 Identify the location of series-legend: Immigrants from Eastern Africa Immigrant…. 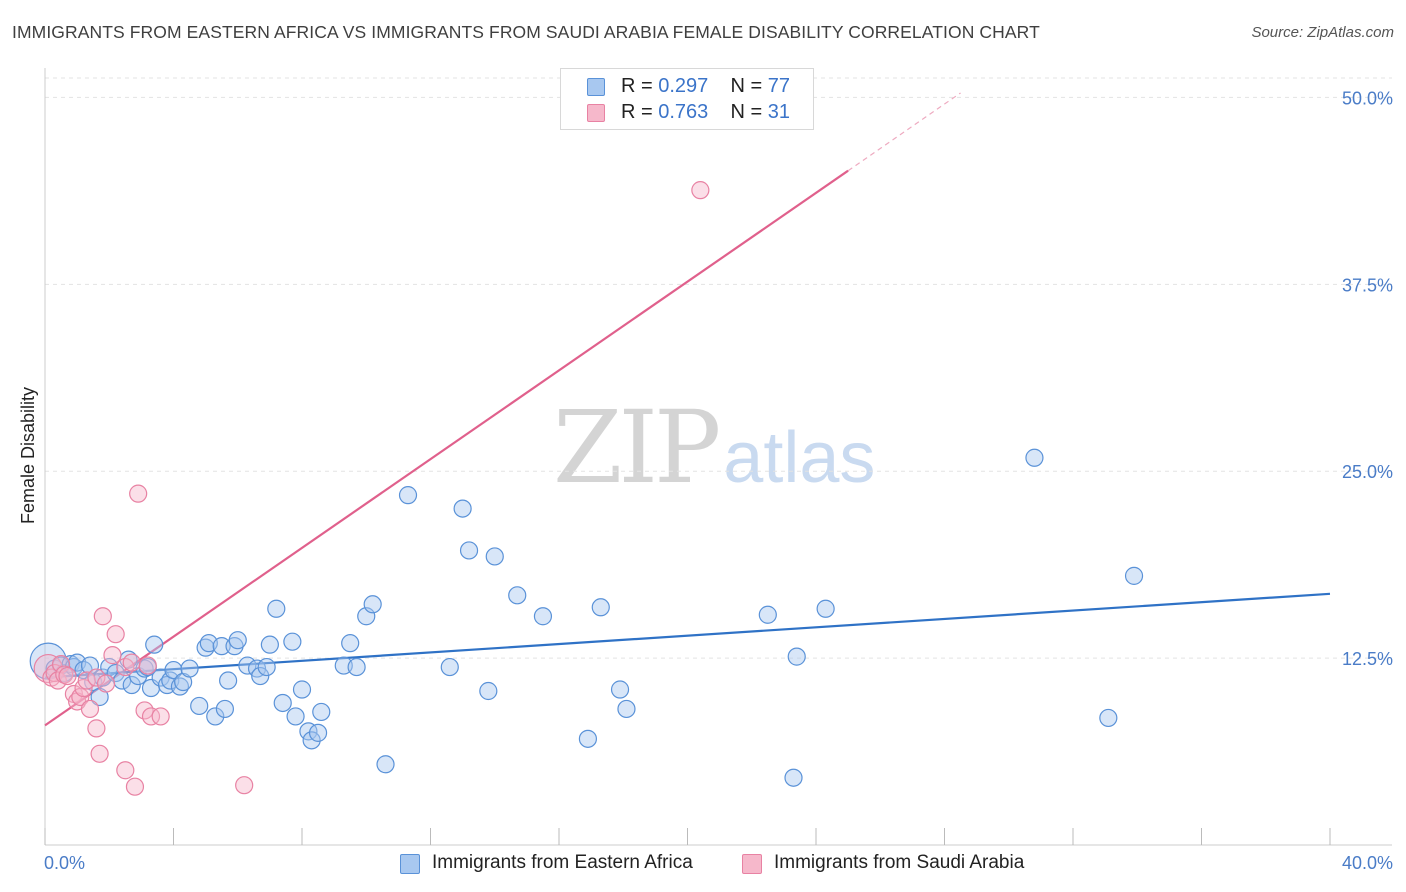
(703, 865).